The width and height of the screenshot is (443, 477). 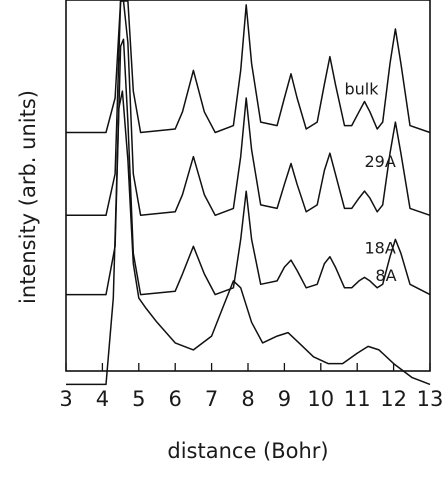 I want to click on x-tick-label-4: 4, so click(x=102, y=399).